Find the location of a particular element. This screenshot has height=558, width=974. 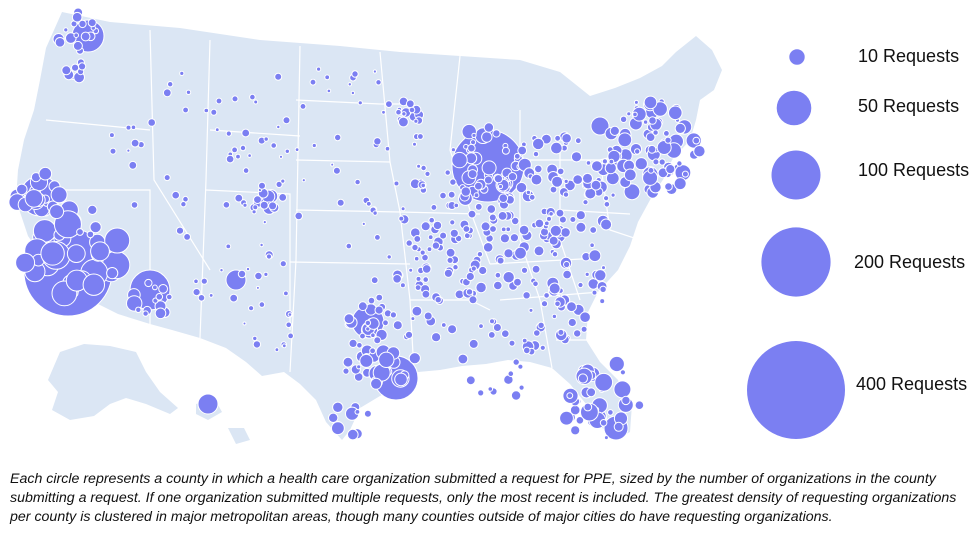

legend-label-200: 200 Requests is located at coordinates (910, 262).